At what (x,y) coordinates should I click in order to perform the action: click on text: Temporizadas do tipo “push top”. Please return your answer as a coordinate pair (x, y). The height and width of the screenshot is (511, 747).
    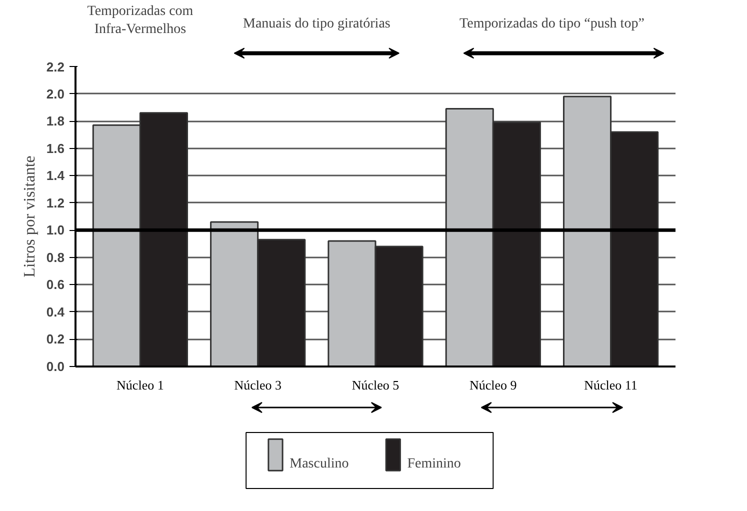
    Looking at the image, I should click on (552, 24).